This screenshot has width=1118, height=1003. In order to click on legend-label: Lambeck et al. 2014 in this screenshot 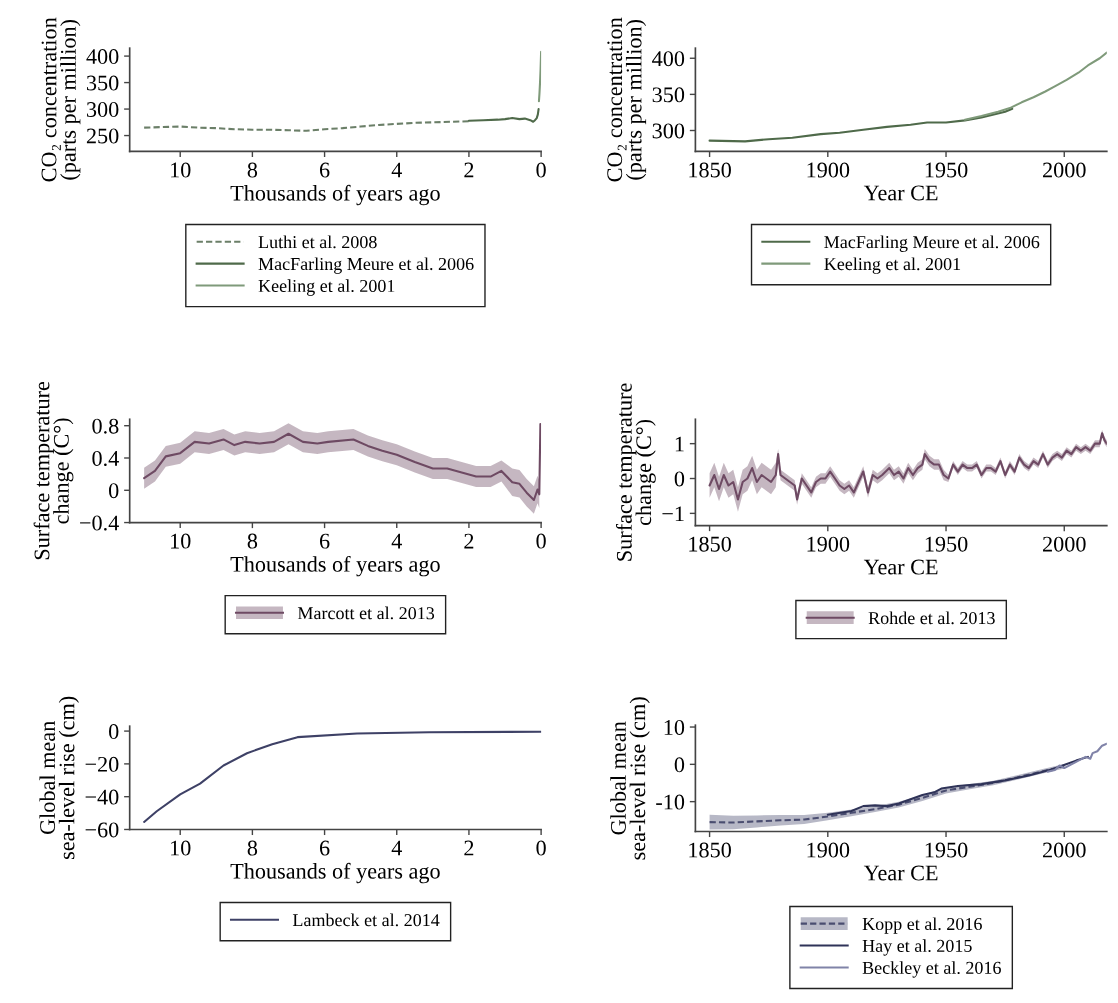, I will do `click(366, 920)`.